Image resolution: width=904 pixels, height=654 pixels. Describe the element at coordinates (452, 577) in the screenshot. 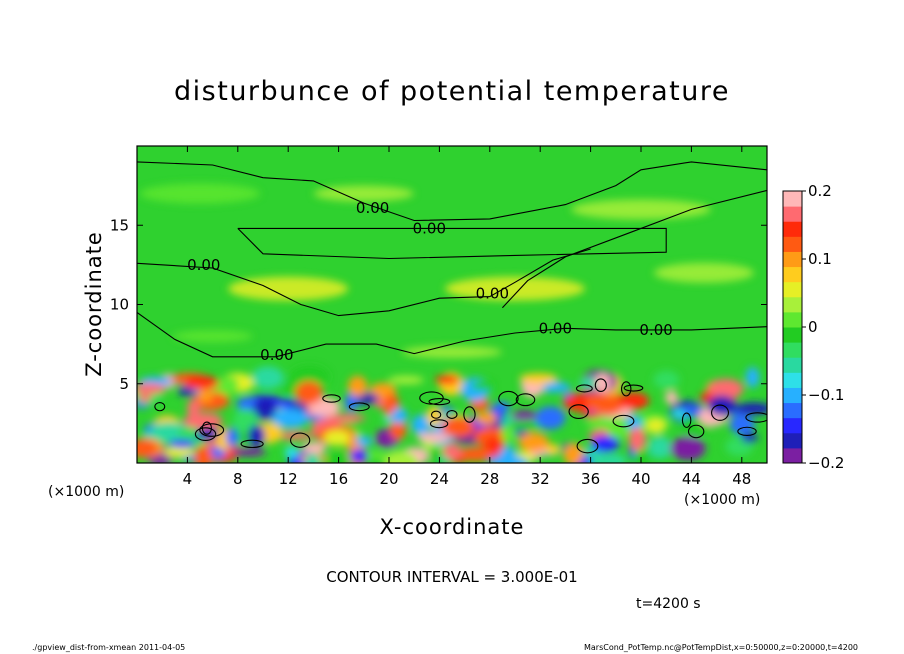

I see `contour-interval-text: CONTOUR INTERVAL = 3.000E-01` at that location.